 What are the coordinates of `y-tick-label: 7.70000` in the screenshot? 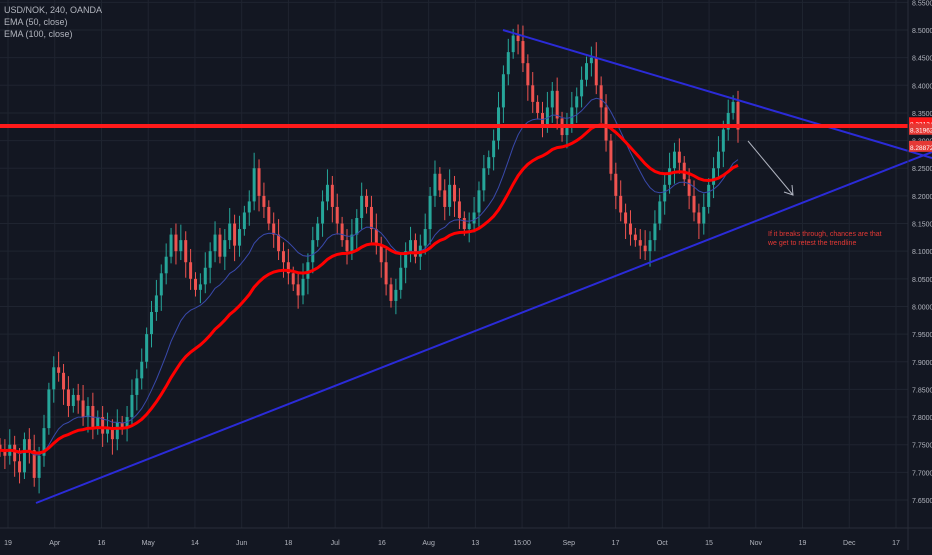 It's located at (922, 473).